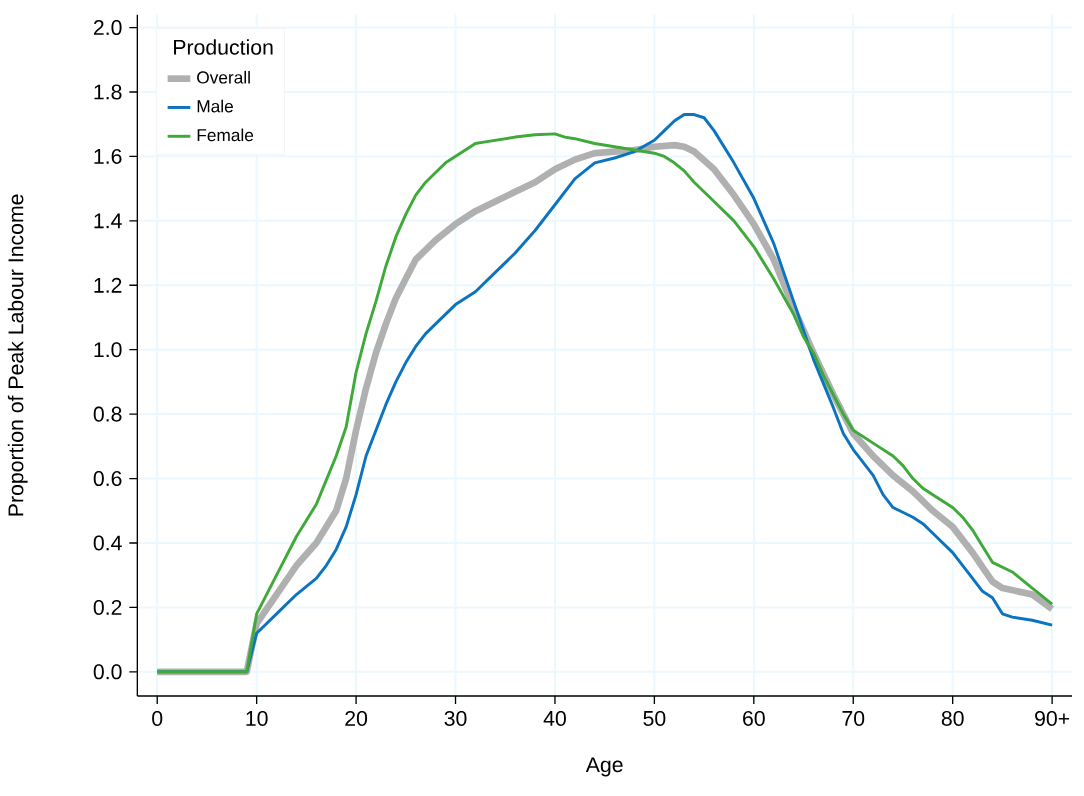  Describe the element at coordinates (215, 106) in the screenshot. I see `legend-label: Male` at that location.